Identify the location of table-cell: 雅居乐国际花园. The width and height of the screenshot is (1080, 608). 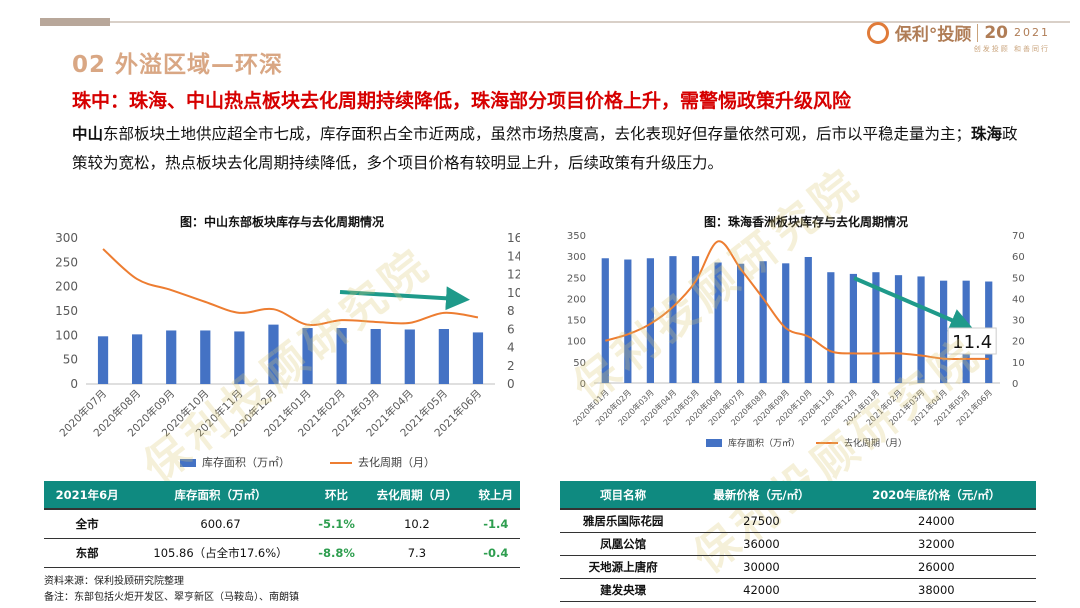
(623, 520).